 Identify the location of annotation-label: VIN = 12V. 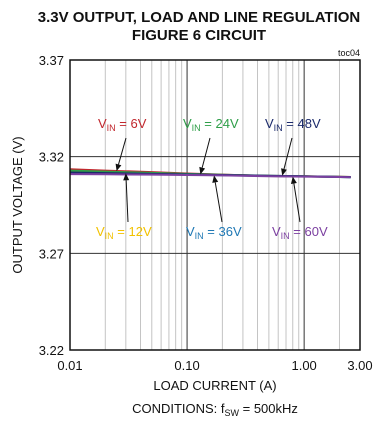
(124, 232).